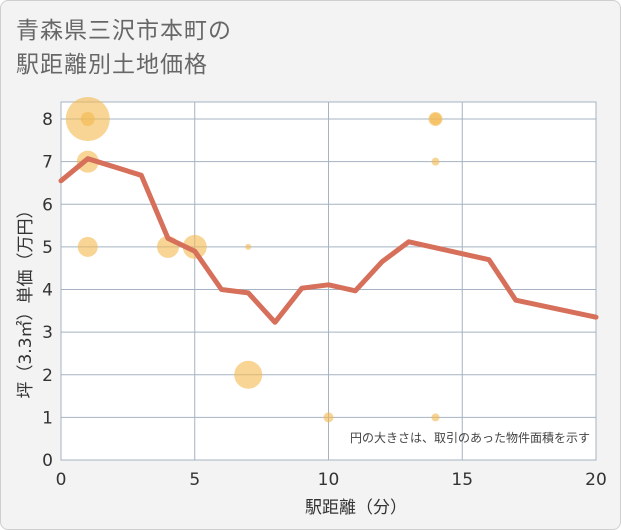  I want to click on y-tick-label-5: 5, so click(47, 248).